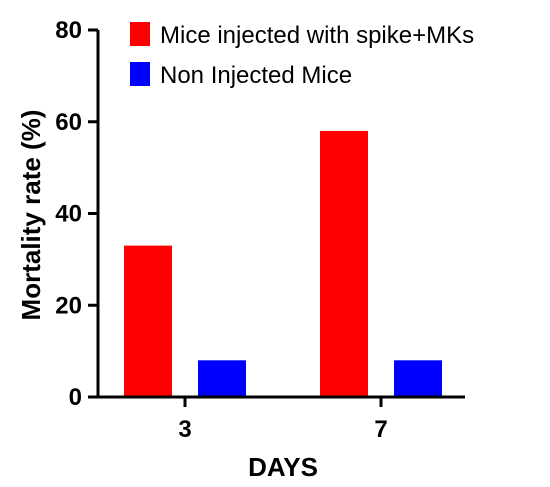  Describe the element at coordinates (31, 215) in the screenshot. I see `y-axis-title: Mortality rate (%)` at that location.